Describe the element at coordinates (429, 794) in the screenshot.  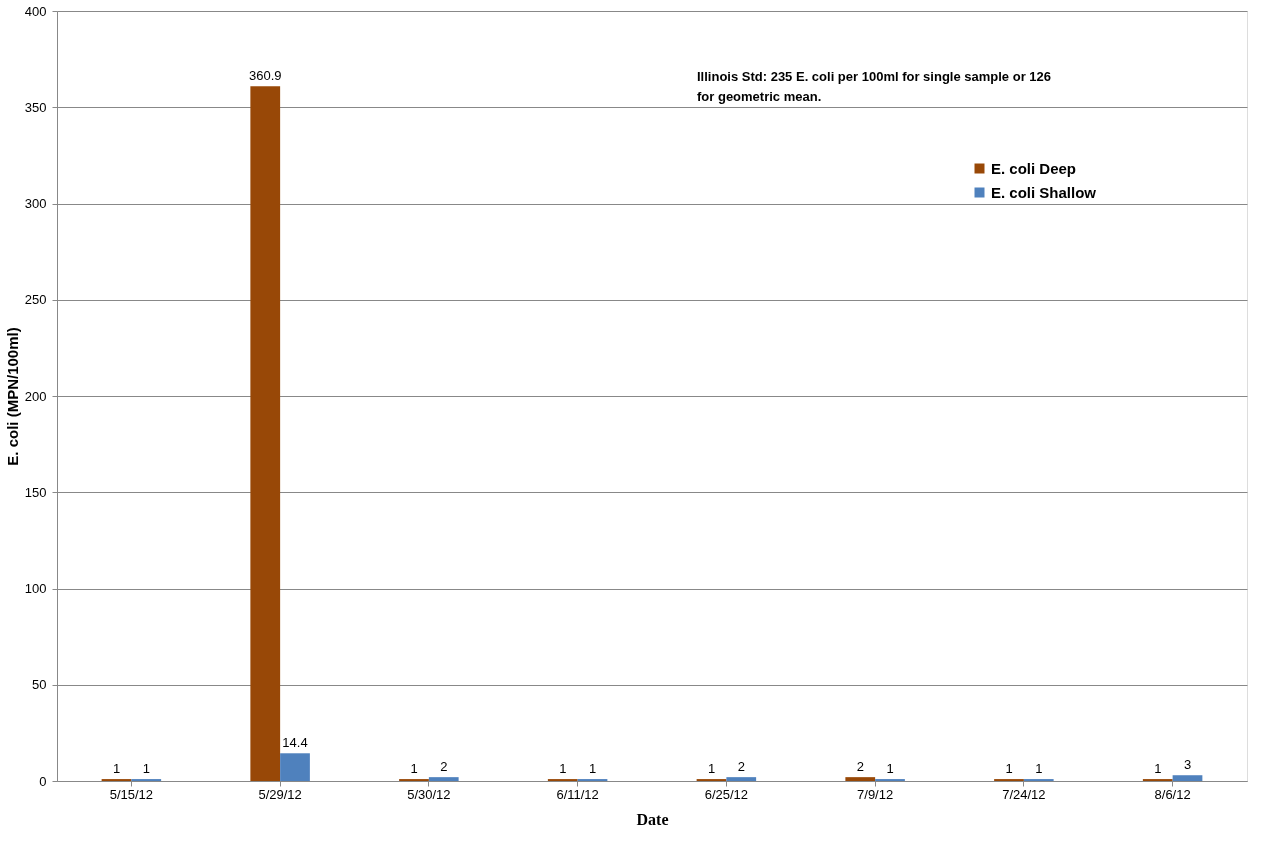
I see `x-tick-label: 5/30/12` at that location.